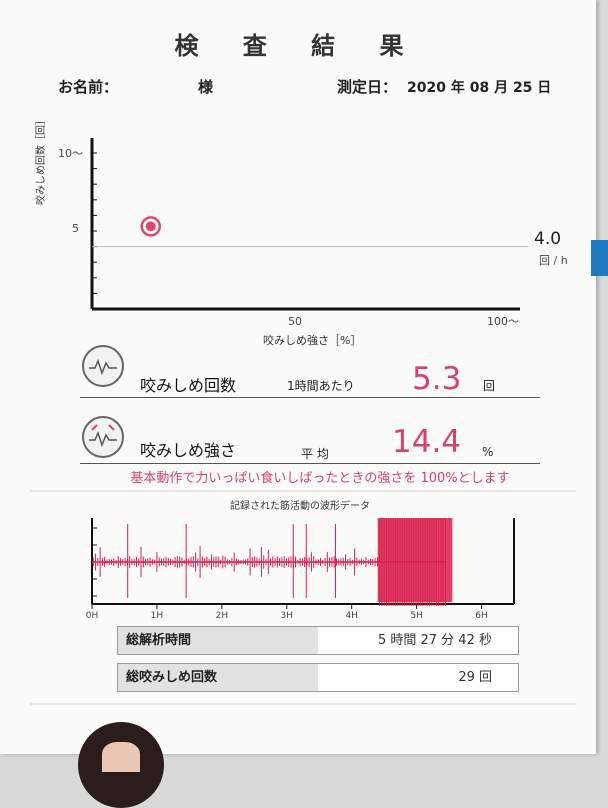  I want to click on waveform-x-tick-label: 5H, so click(416, 616).